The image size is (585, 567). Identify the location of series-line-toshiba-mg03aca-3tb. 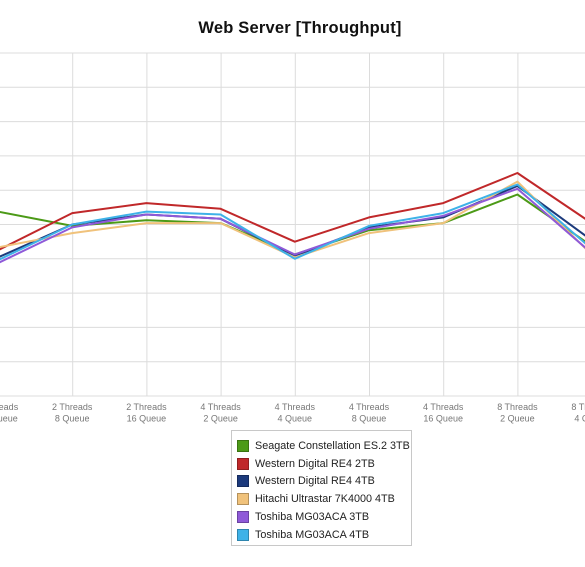
(292, 225).